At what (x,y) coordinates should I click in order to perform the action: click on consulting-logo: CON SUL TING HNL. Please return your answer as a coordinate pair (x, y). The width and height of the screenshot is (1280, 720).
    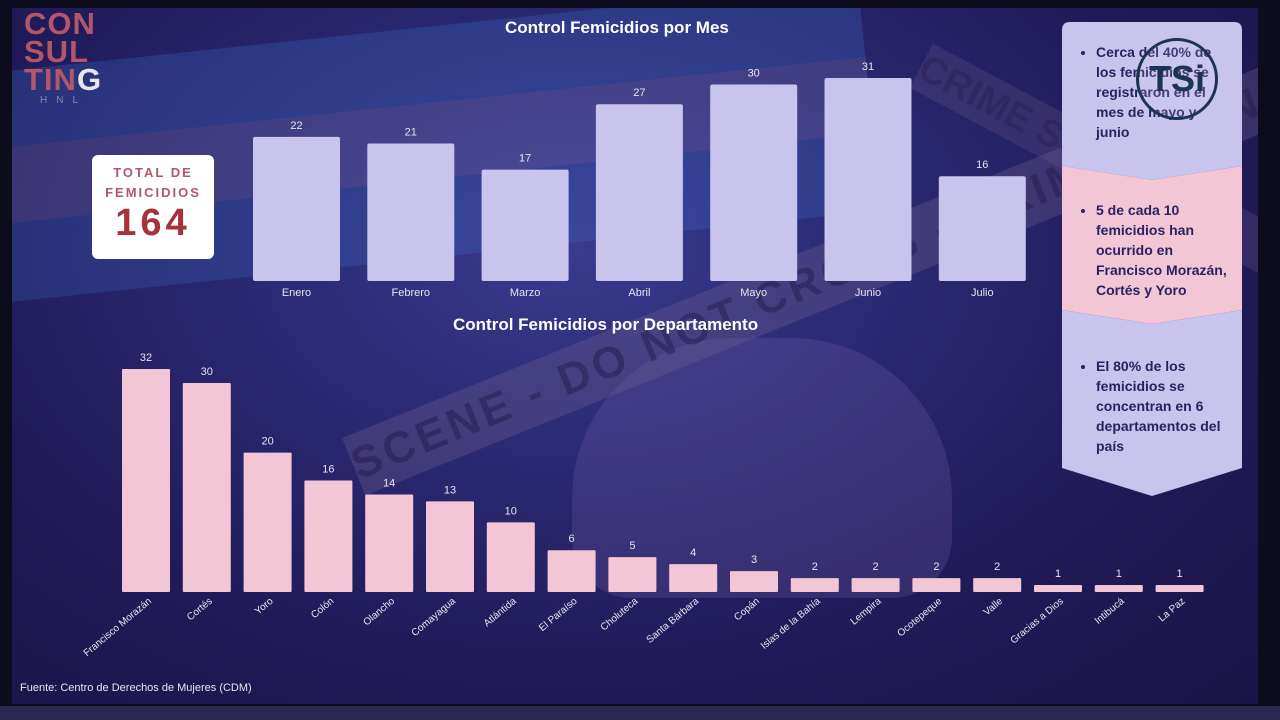
    Looking at the image, I should click on (63, 58).